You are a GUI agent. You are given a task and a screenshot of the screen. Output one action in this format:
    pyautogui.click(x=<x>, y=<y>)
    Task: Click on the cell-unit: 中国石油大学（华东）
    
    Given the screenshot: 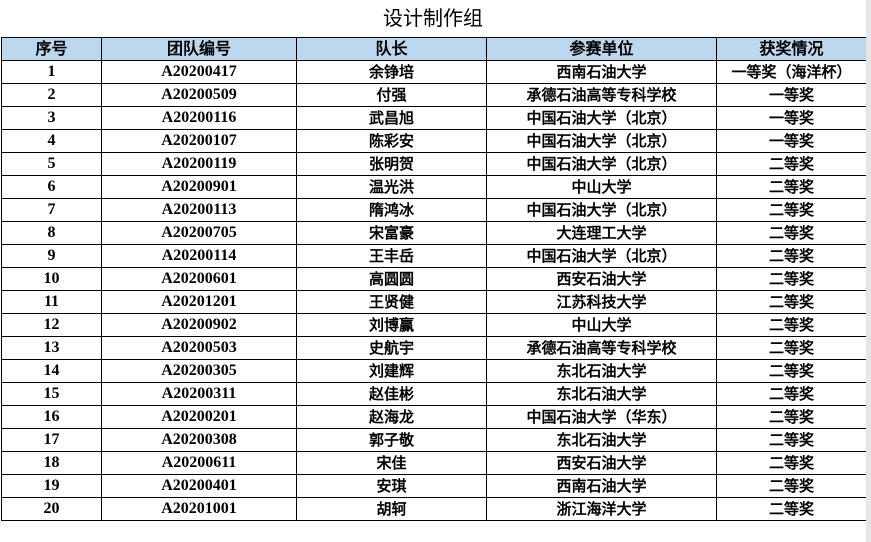 What is the action you would take?
    pyautogui.click(x=601, y=417)
    